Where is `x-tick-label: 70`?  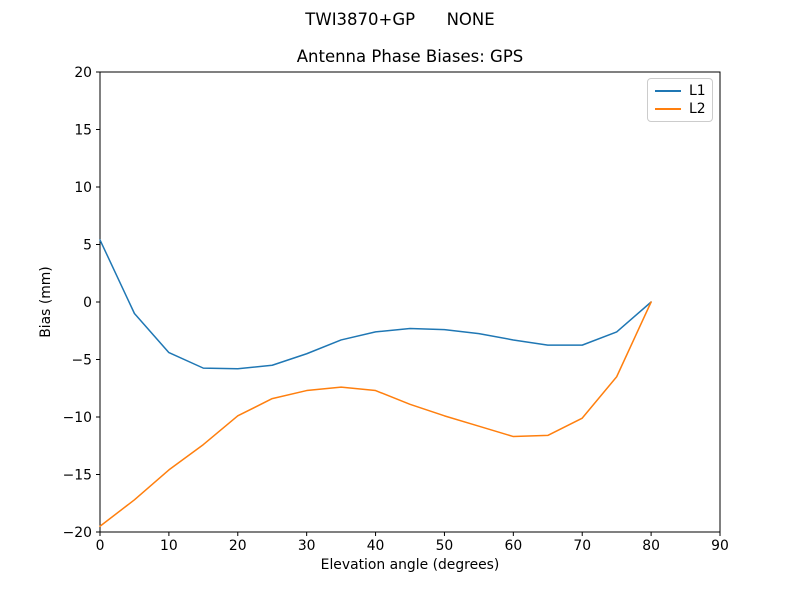
x-tick-label: 70 is located at coordinates (582, 546).